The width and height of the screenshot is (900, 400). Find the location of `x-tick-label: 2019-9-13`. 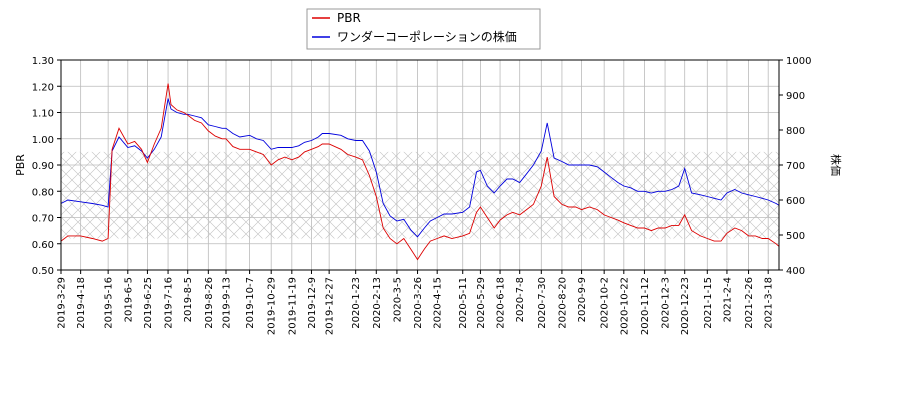

x-tick-label: 2019-9-13 is located at coordinates (227, 303).